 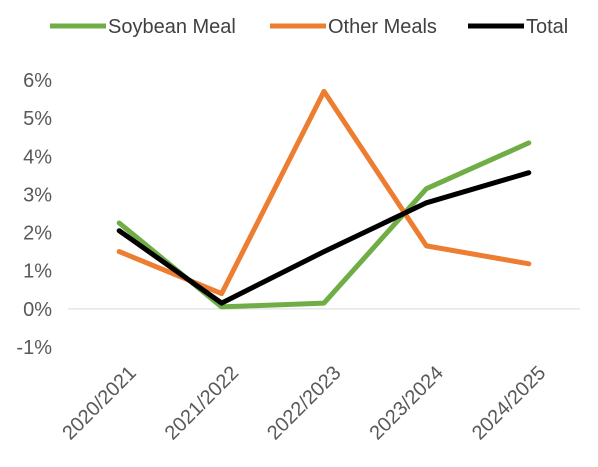 I want to click on y-tick-label: -1%, so click(x=34, y=348).